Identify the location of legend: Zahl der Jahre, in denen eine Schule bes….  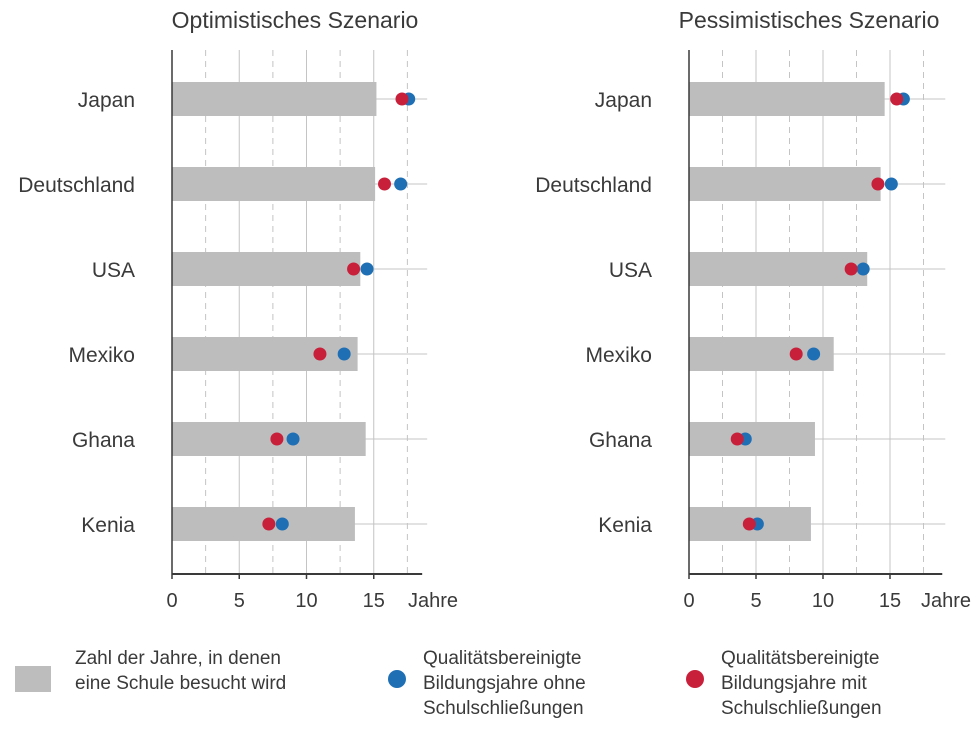
(490, 693).